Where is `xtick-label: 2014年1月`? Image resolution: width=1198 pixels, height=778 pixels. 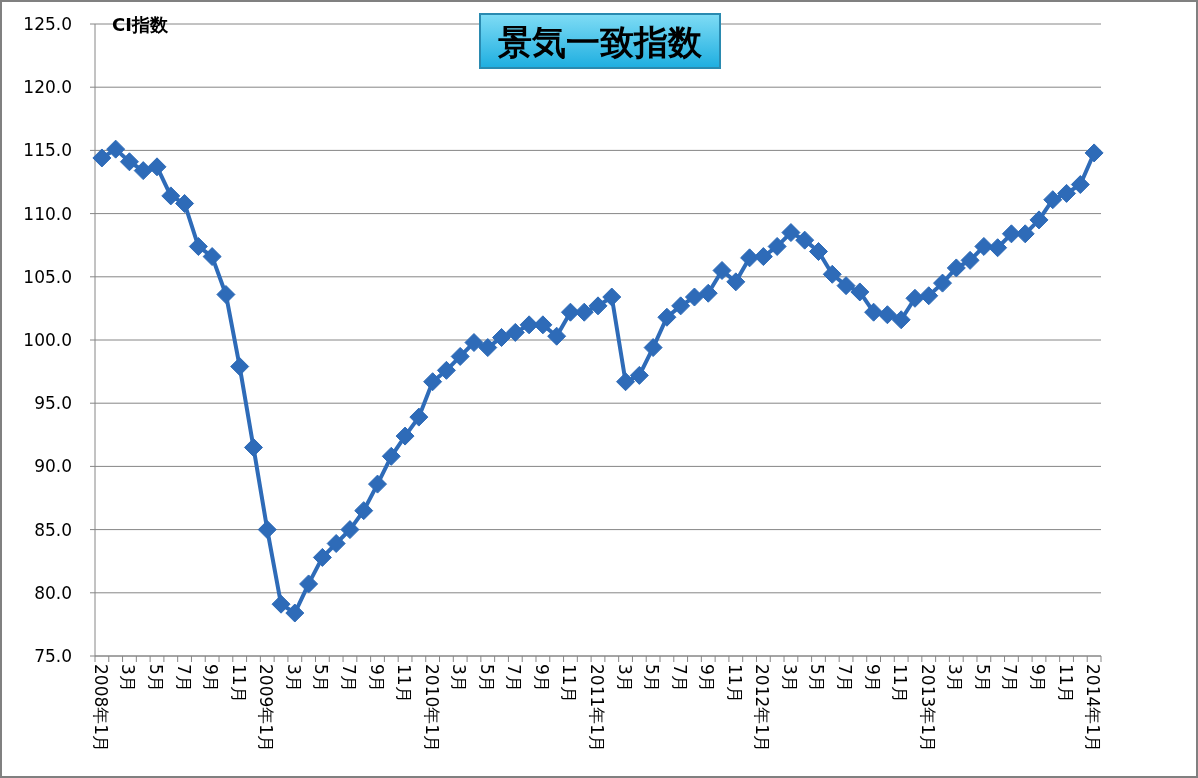 xtick-label: 2014年1月 is located at coordinates (1093, 708).